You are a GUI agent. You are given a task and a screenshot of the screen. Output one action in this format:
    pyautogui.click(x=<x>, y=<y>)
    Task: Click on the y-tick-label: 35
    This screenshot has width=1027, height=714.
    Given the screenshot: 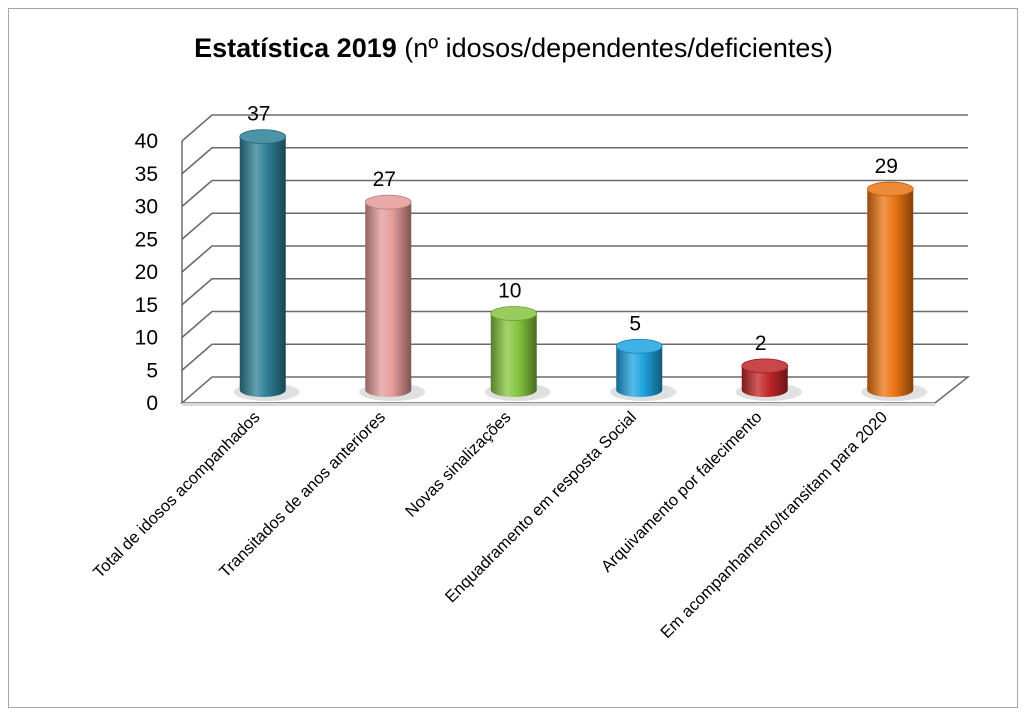 What is the action you would take?
    pyautogui.click(x=146, y=174)
    